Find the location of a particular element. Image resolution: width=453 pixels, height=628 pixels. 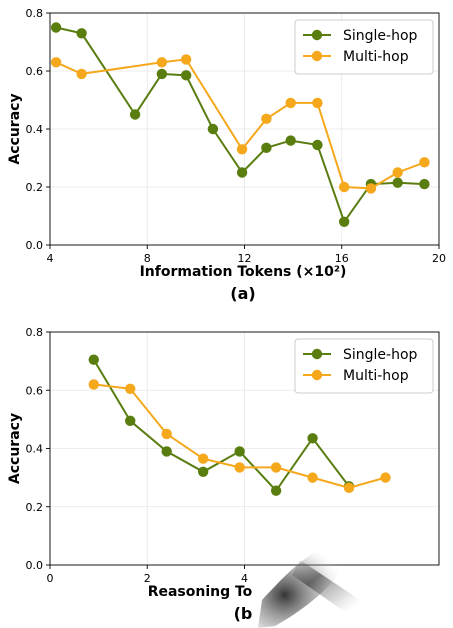

x-axis-label: Reasoning To is located at coordinates (200, 592).